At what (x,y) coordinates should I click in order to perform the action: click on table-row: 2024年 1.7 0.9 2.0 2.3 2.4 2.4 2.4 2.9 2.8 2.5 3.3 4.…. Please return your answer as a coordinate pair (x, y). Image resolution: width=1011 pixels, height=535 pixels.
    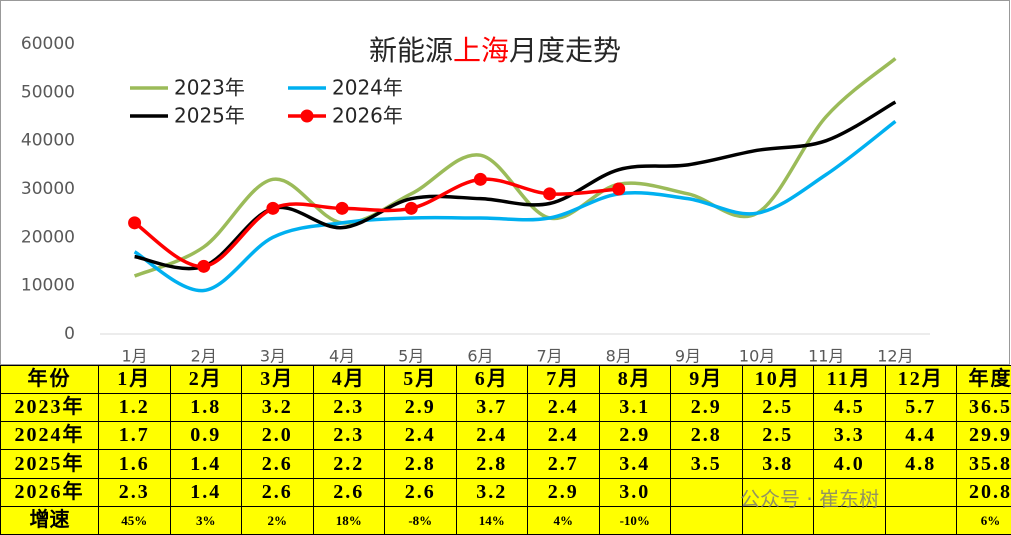
    Looking at the image, I should click on (505, 436).